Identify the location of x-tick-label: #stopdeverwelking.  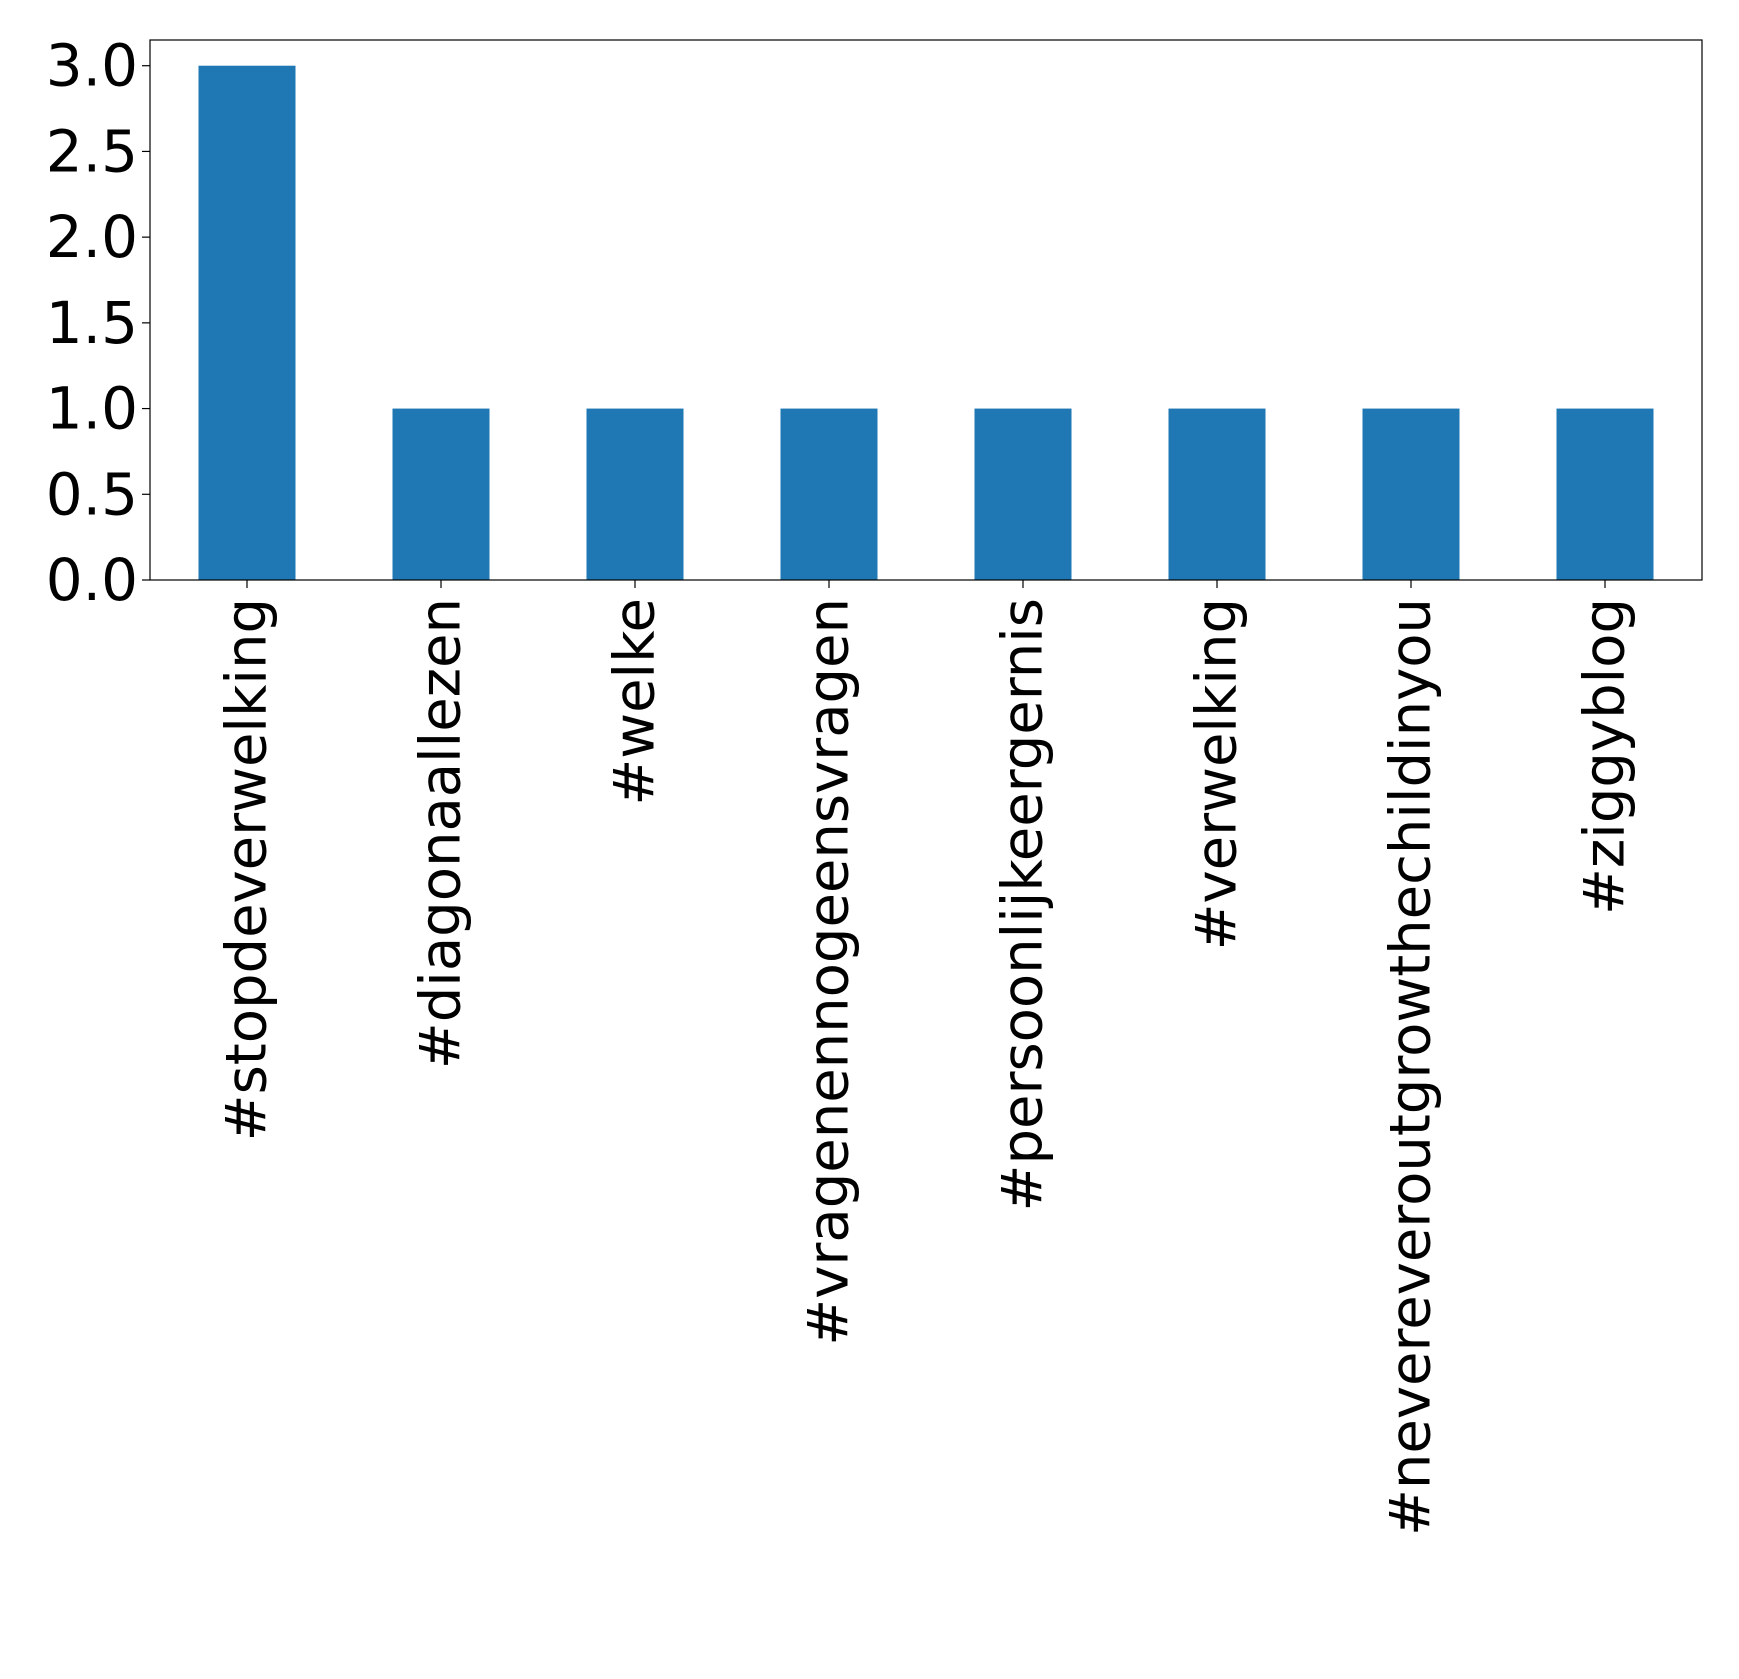
(247, 869).